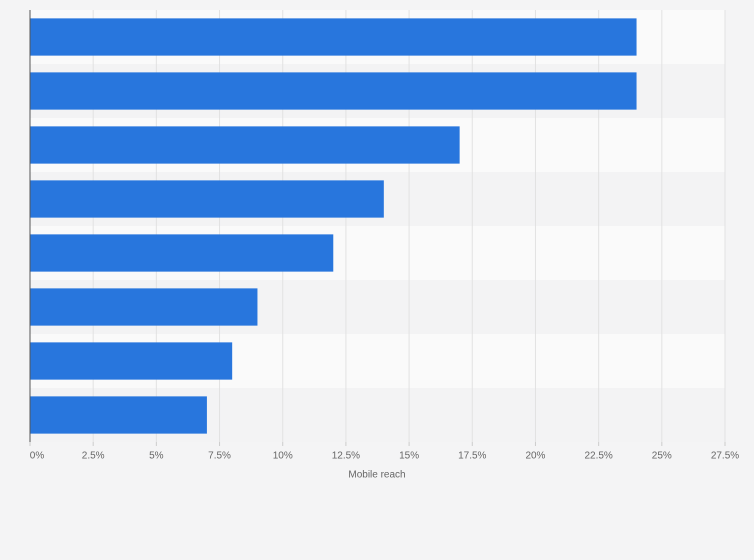 The width and height of the screenshot is (754, 560). Describe the element at coordinates (219, 456) in the screenshot. I see `x-tick-label: 7.5%` at that location.